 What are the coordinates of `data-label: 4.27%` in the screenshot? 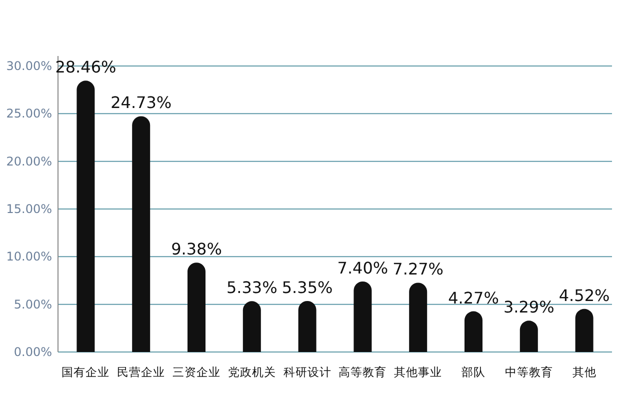 It's located at (473, 298).